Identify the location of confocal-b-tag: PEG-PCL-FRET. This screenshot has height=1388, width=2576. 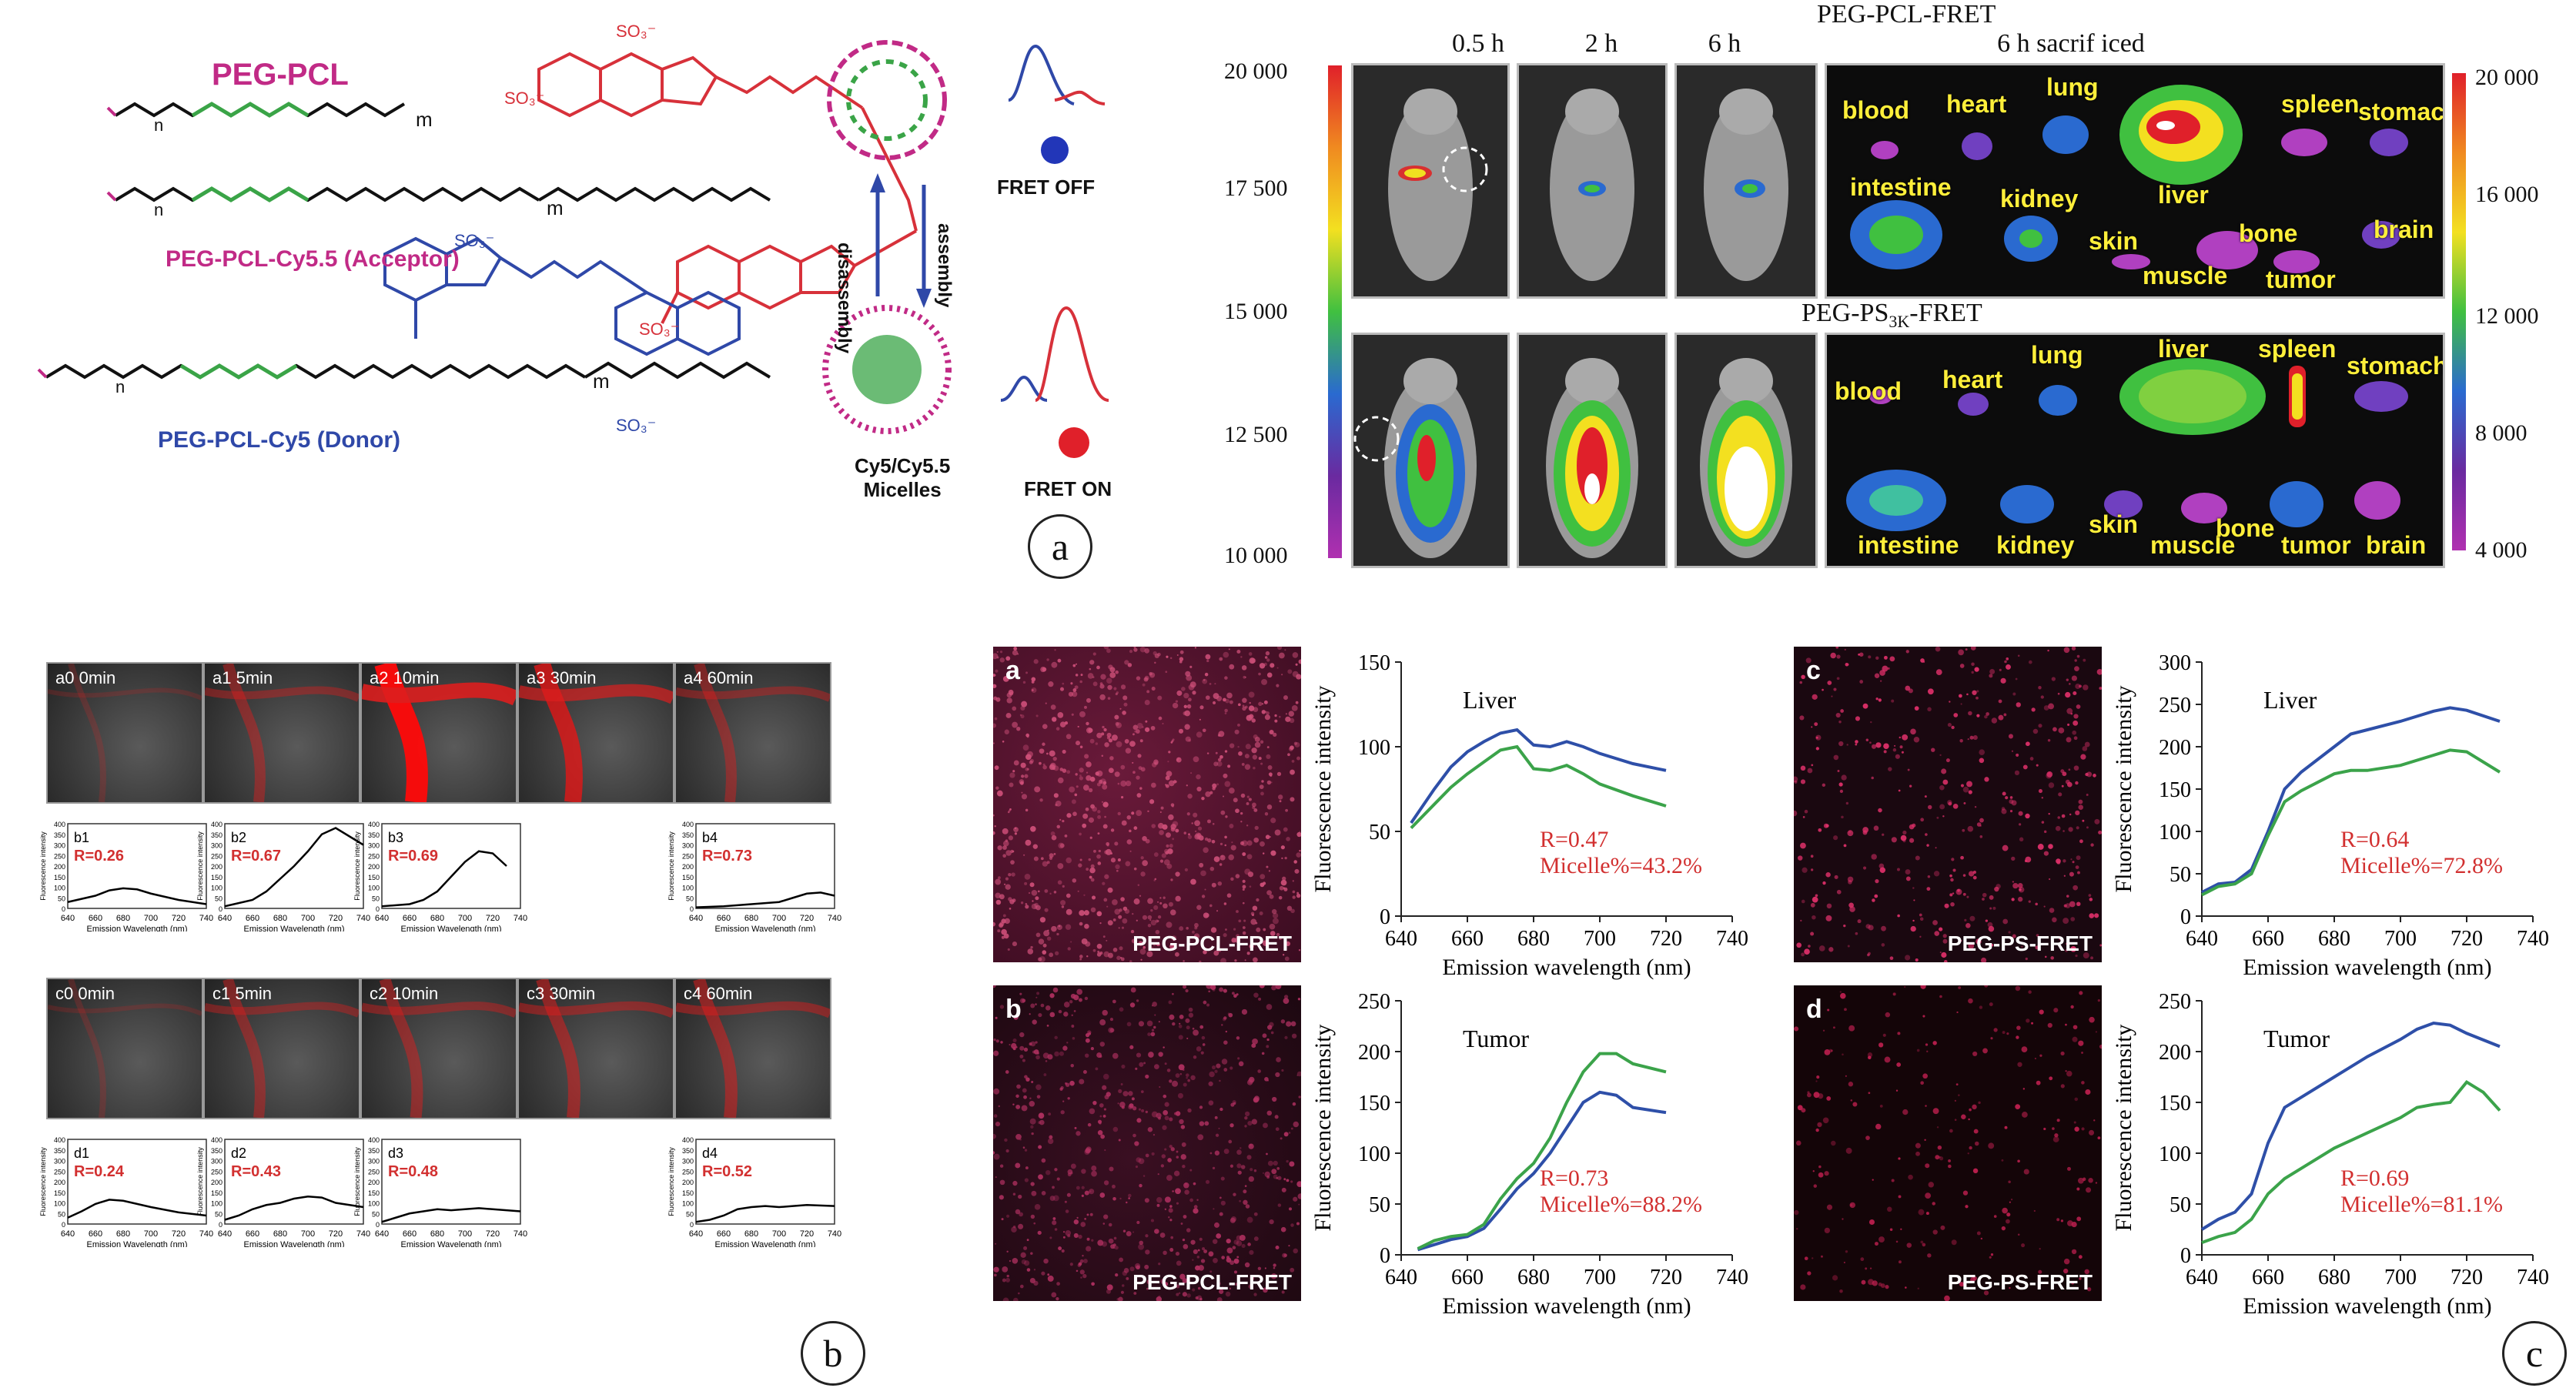
(1212, 1282).